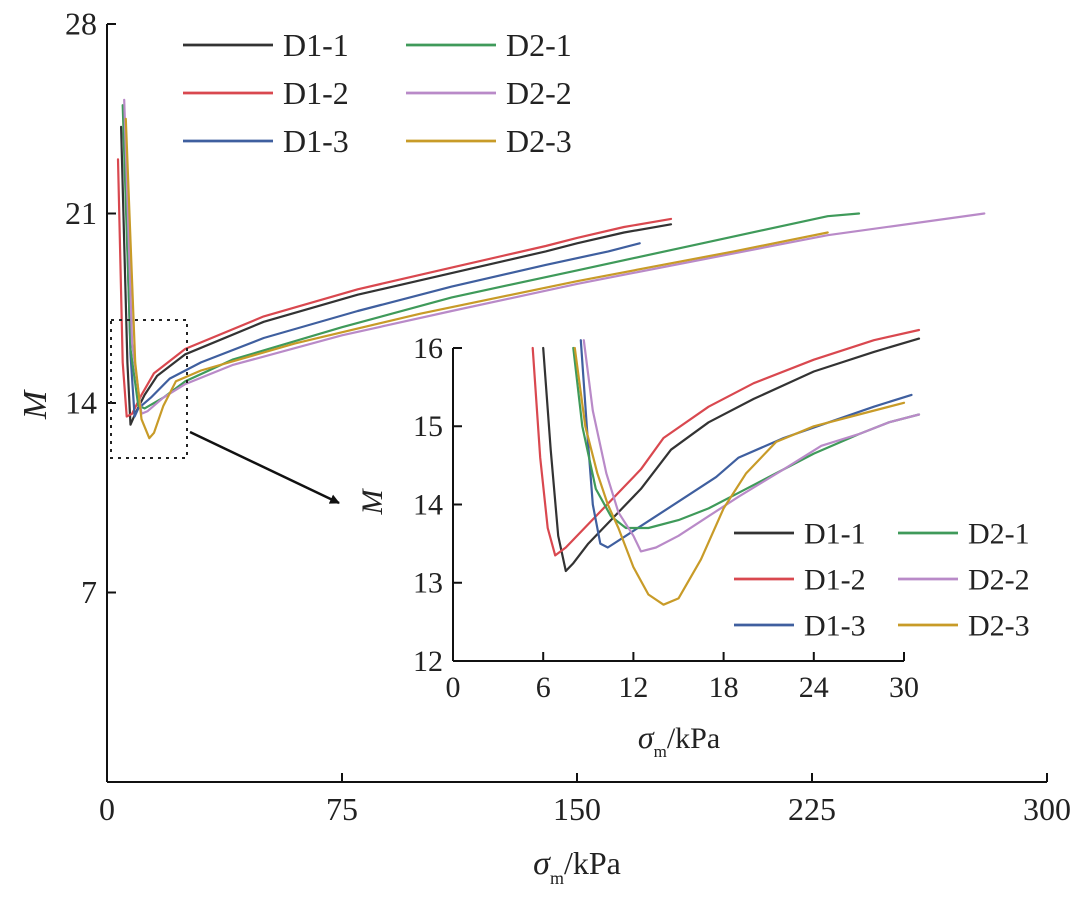 Image resolution: width=1080 pixels, height=905 pixels. I want to click on inset-legend-item-d1-3: D1-3, so click(800, 626).